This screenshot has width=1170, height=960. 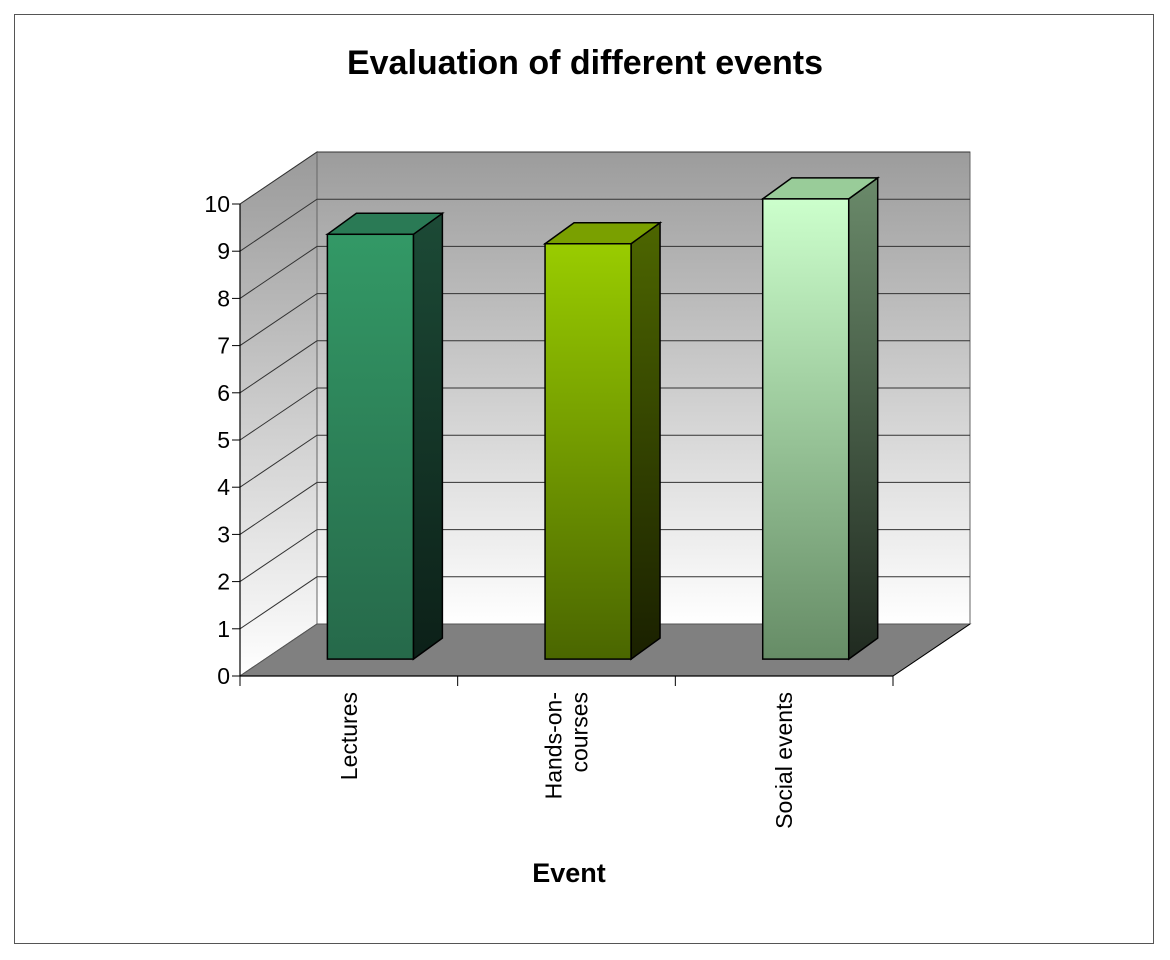 I want to click on y-tick-label: 8, so click(x=223, y=298).